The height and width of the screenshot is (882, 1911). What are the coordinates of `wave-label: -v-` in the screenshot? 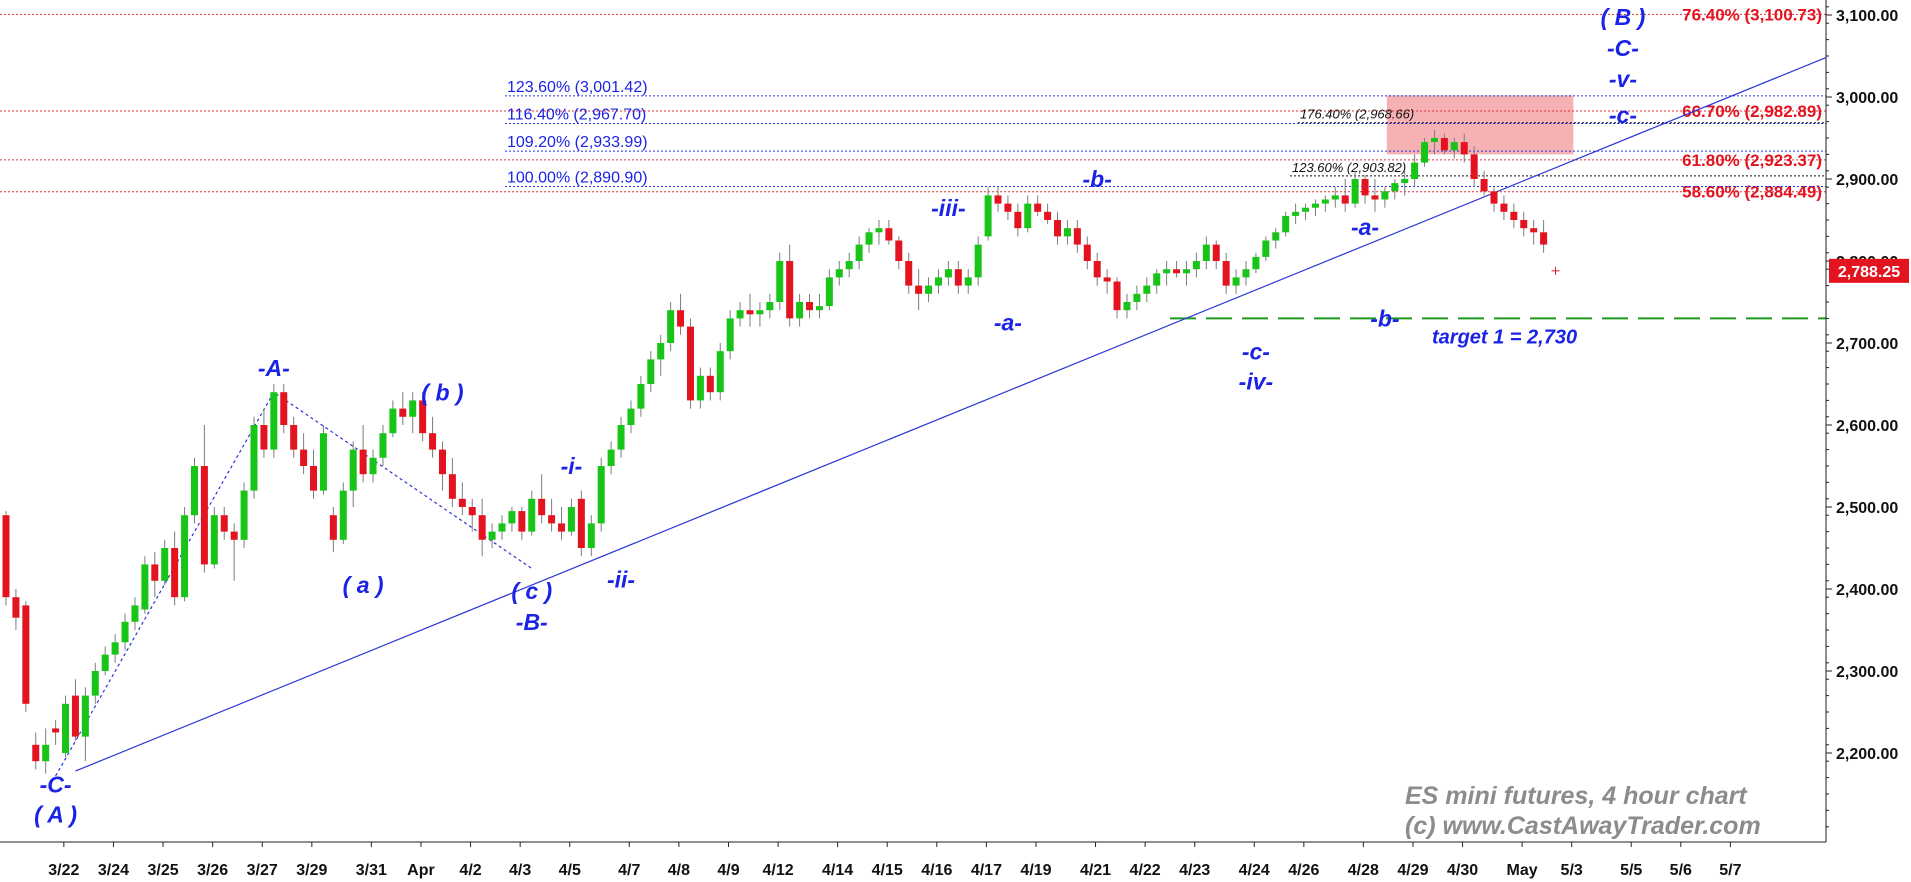 It's located at (1623, 79).